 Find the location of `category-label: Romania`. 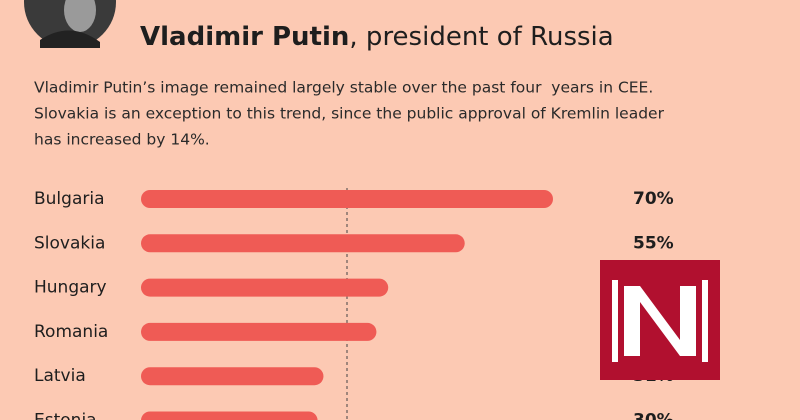

category-label: Romania is located at coordinates (71, 332).